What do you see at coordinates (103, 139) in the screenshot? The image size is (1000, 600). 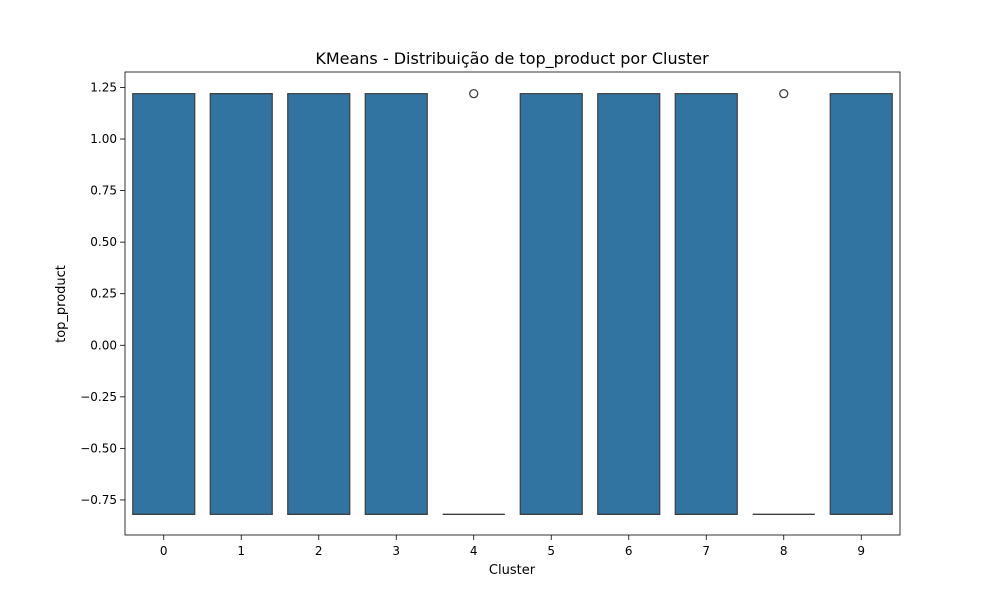 I see `y-tick-label: 1.00` at bounding box center [103, 139].